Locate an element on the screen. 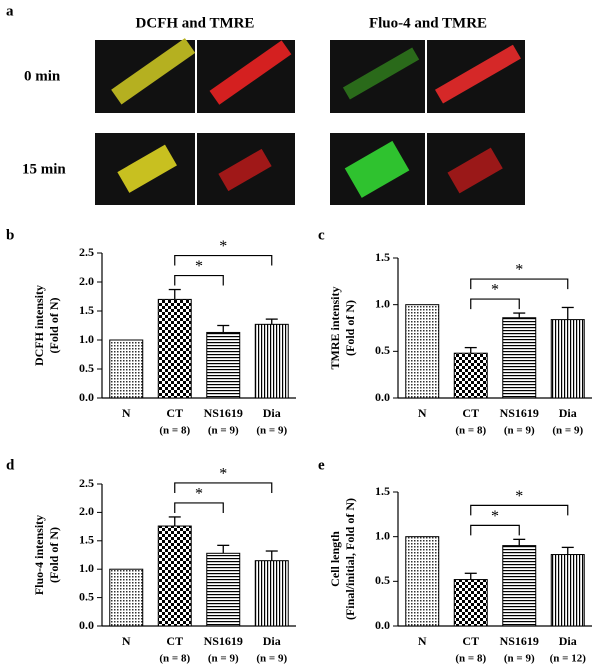 The width and height of the screenshot is (600, 668). y-axis-label: DCFH intensity is located at coordinates (39, 325).